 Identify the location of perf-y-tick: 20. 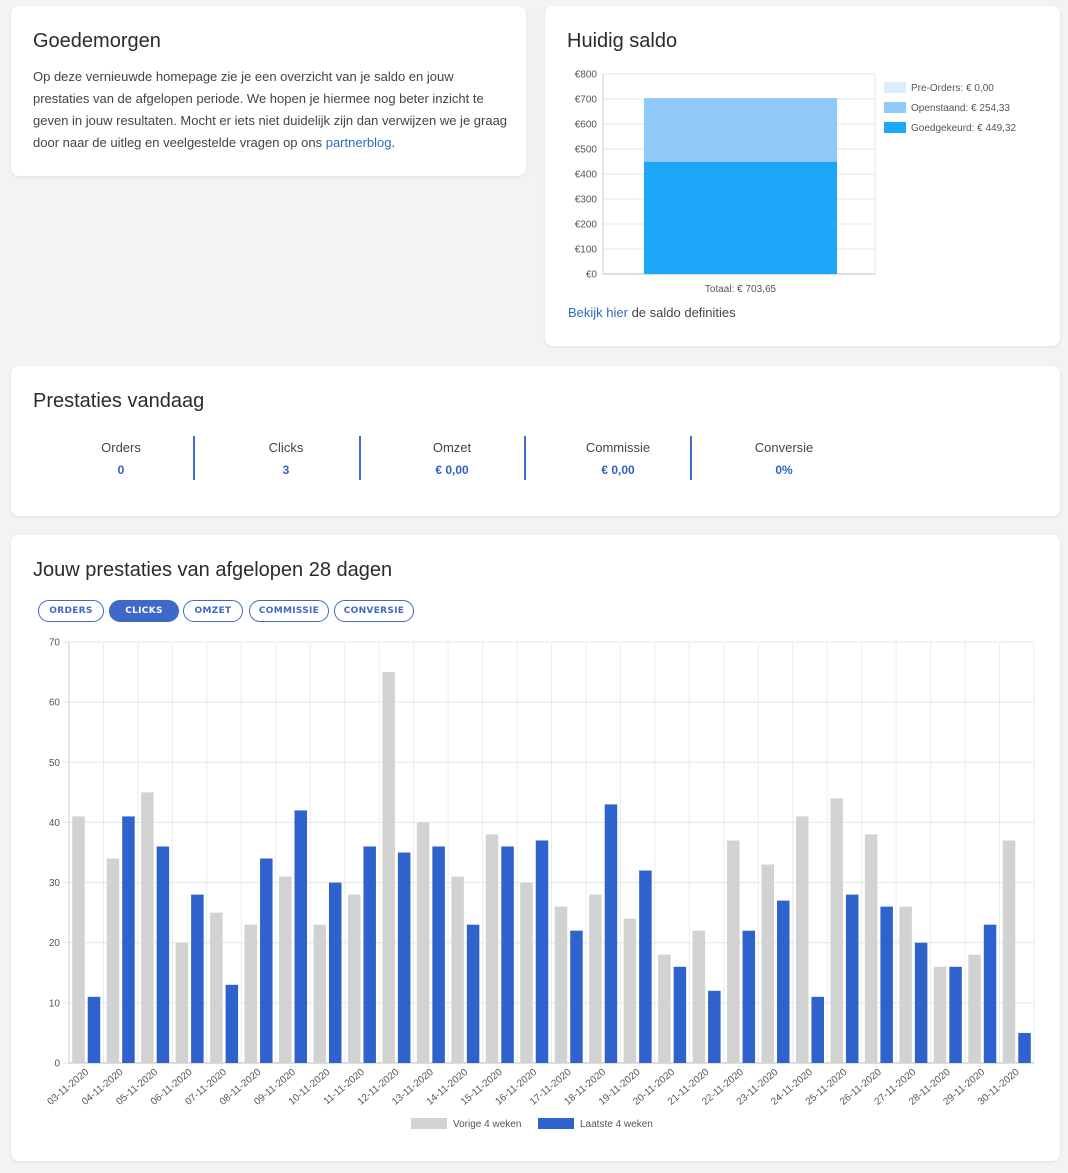
(55, 943).